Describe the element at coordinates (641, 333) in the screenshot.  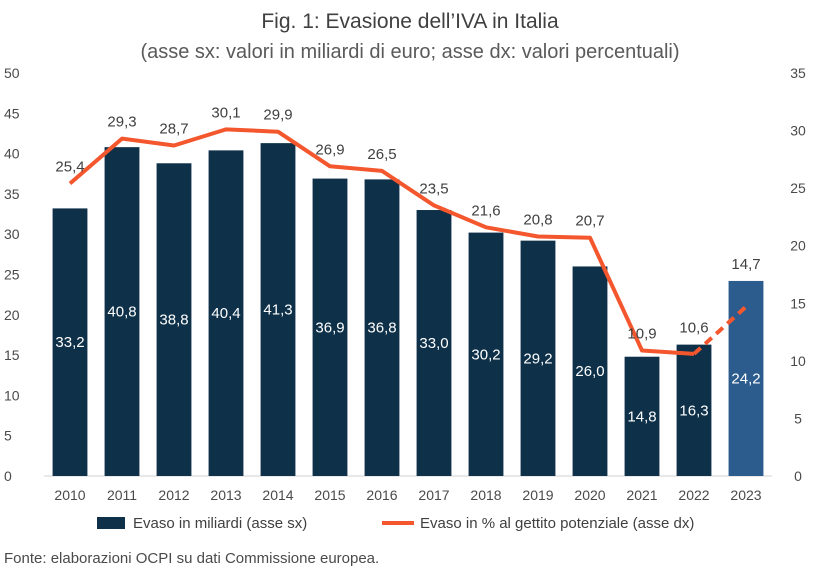
I see `line-value-label: 10,9` at that location.